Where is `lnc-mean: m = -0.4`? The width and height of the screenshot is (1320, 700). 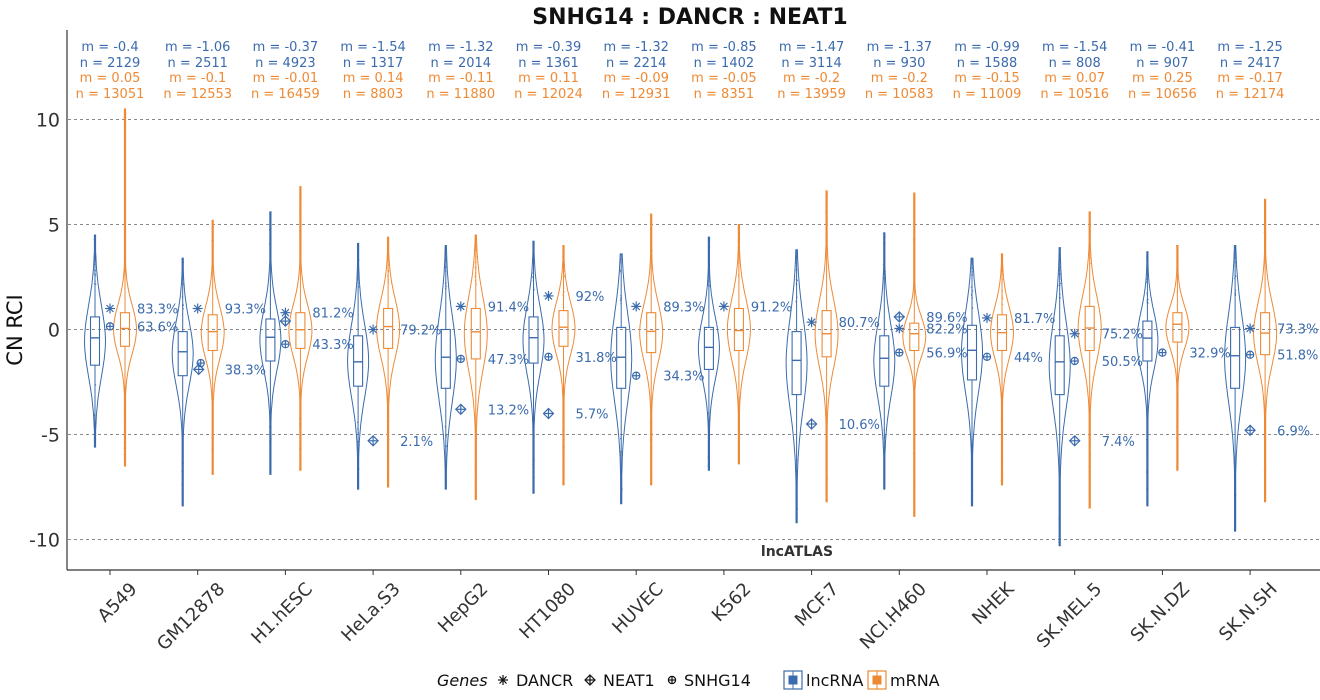 lnc-mean: m = -0.4 is located at coordinates (109, 47).